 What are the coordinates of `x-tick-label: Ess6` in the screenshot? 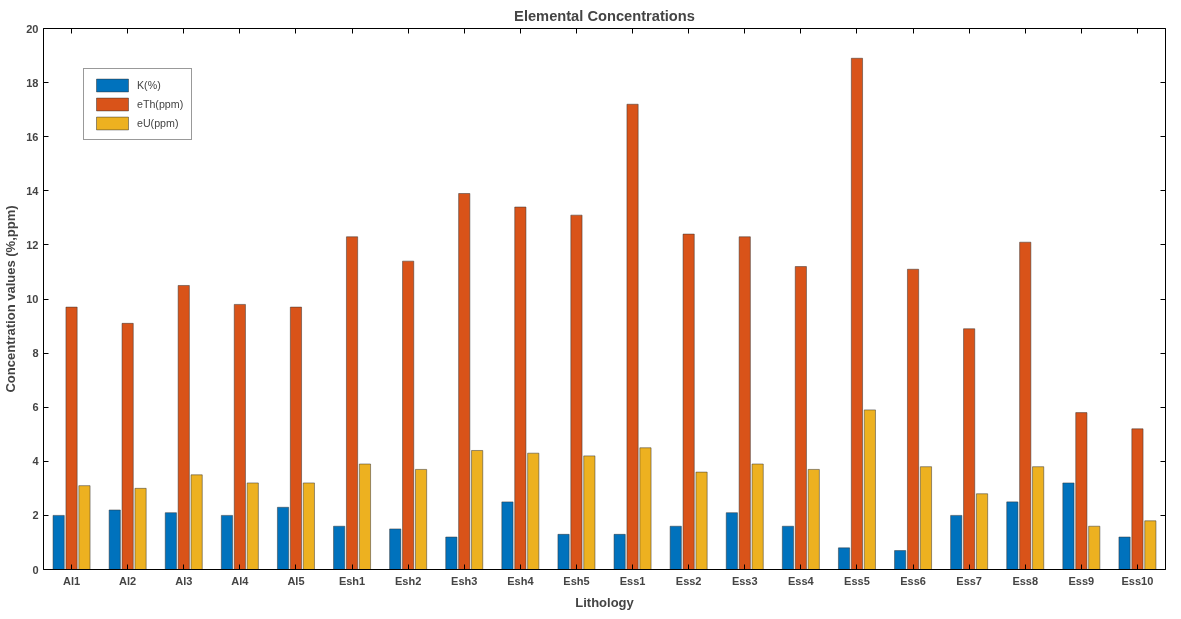 It's located at (913, 580).